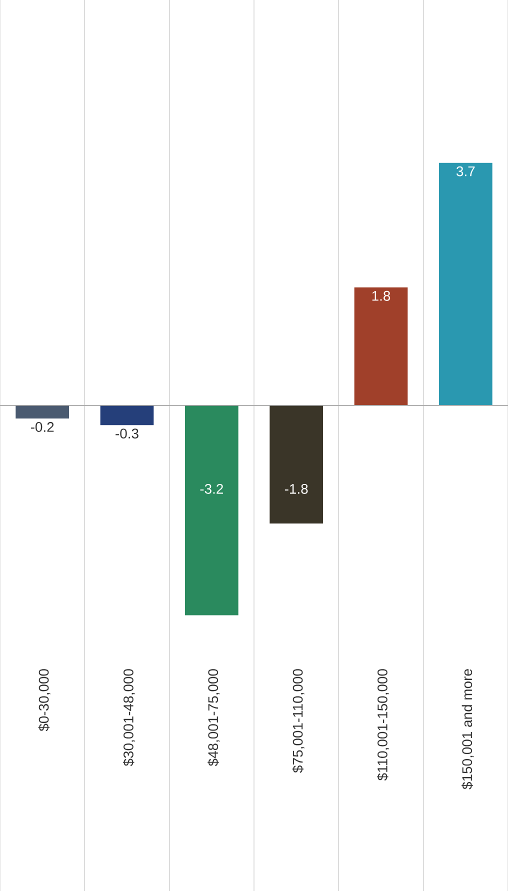 The image size is (508, 891). I want to click on data-label: 3.7, so click(465, 171).